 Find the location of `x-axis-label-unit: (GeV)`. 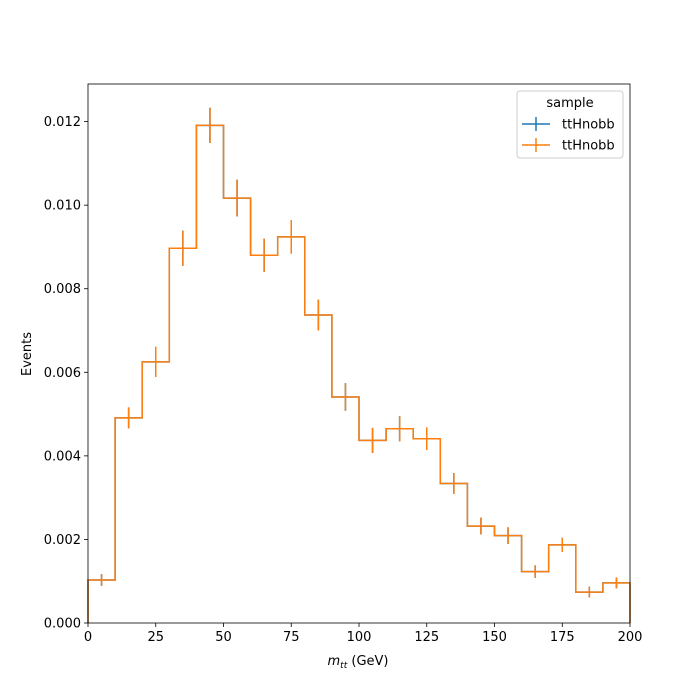

x-axis-label-unit: (GeV) is located at coordinates (367, 661).